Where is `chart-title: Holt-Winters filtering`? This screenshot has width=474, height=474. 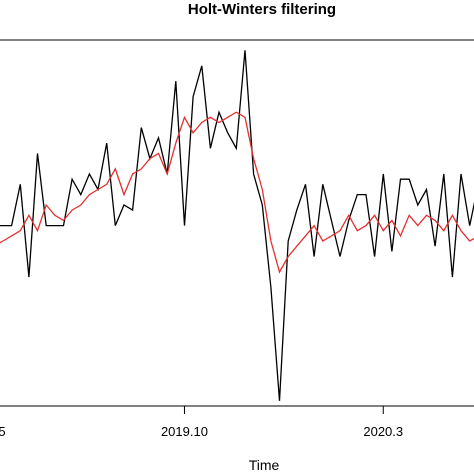 chart-title: Holt-Winters filtering is located at coordinates (262, 9).